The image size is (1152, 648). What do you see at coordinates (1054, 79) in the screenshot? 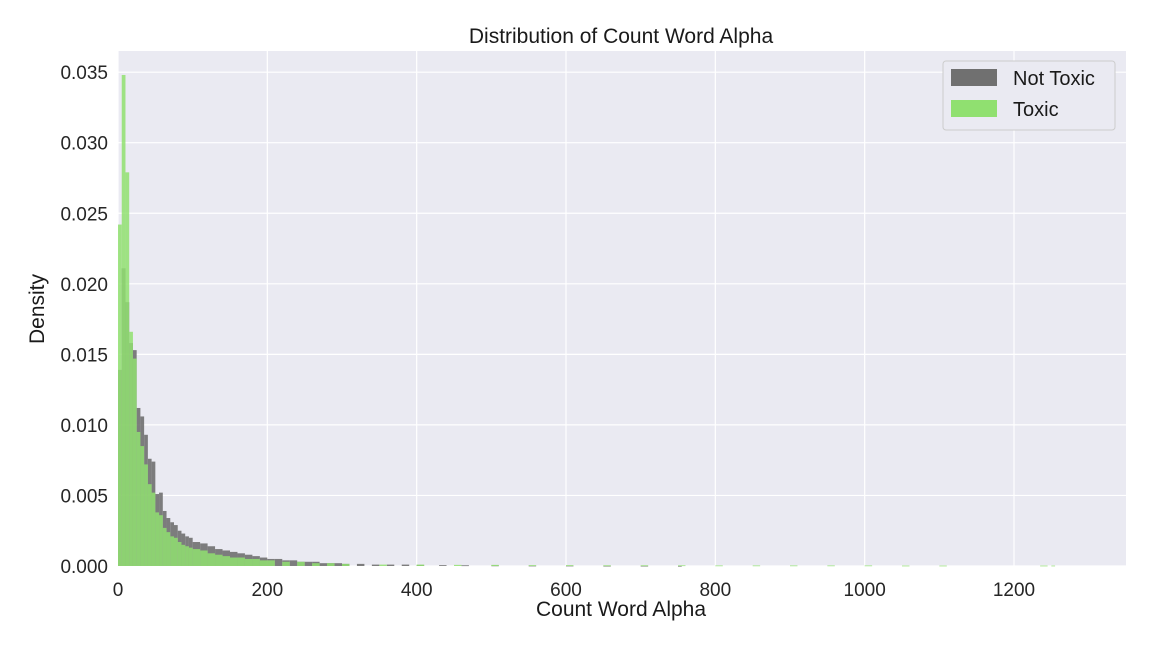
I see `legend-label-not-toxic: Not Toxic` at bounding box center [1054, 79].